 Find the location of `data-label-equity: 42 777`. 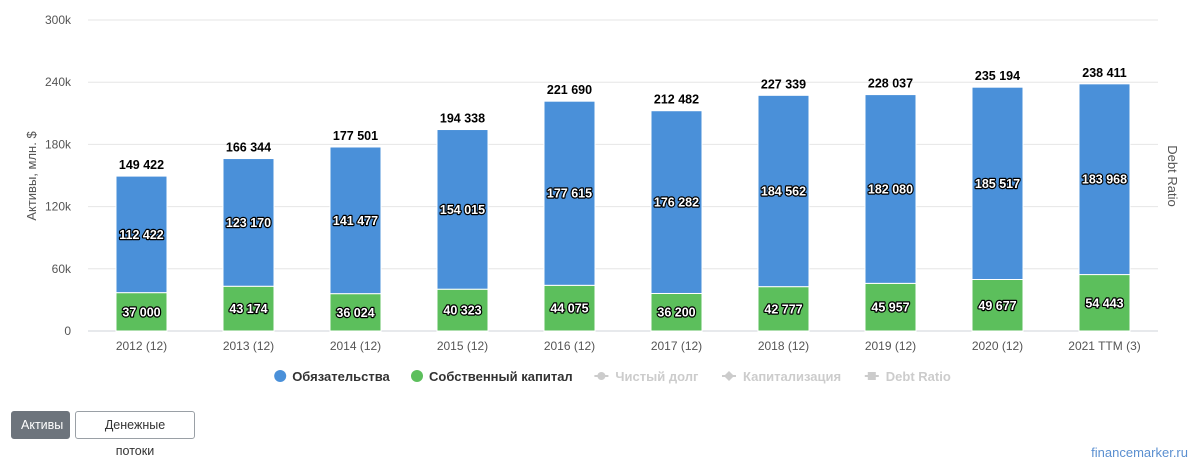

data-label-equity: 42 777 is located at coordinates (783, 309).